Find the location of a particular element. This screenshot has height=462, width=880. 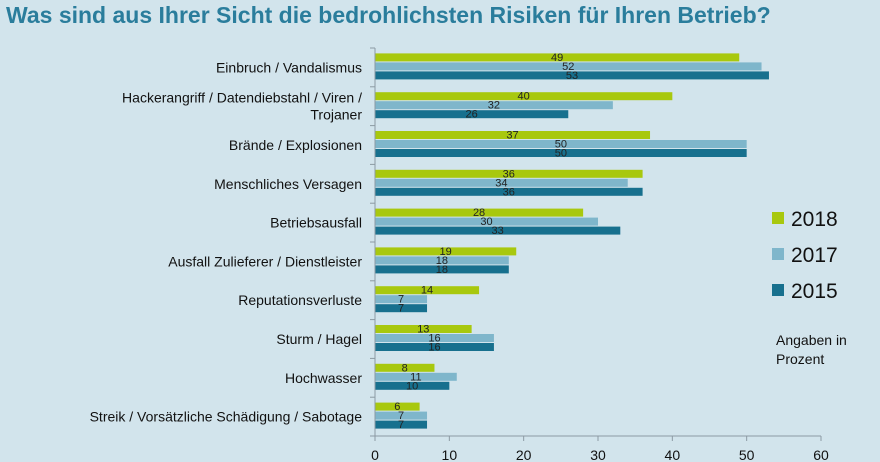

value-label: 53 is located at coordinates (572, 76).